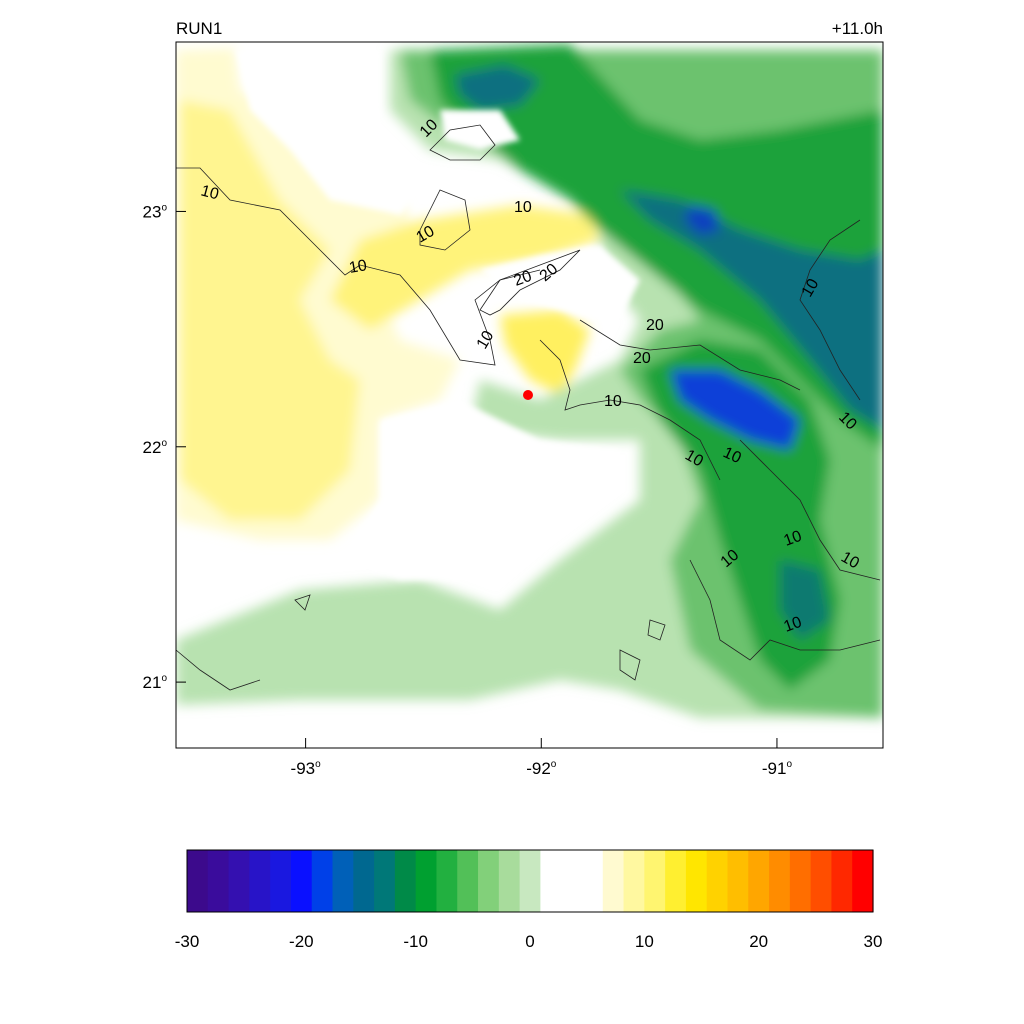 The width and height of the screenshot is (1024, 1024). What do you see at coordinates (630, 410) in the screenshot?
I see `contour-10-center` at bounding box center [630, 410].